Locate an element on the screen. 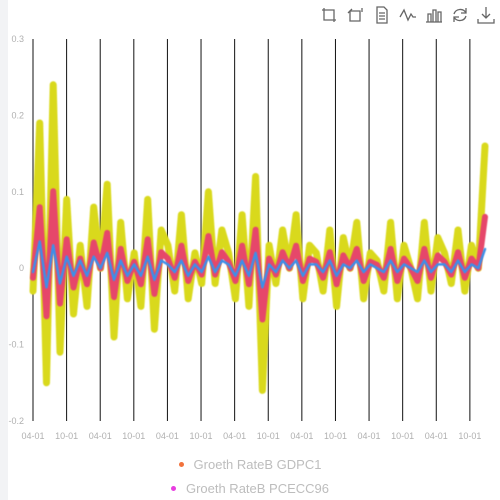 Image resolution: width=500 pixels, height=500 pixels. data-view-icon is located at coordinates (382, 15).